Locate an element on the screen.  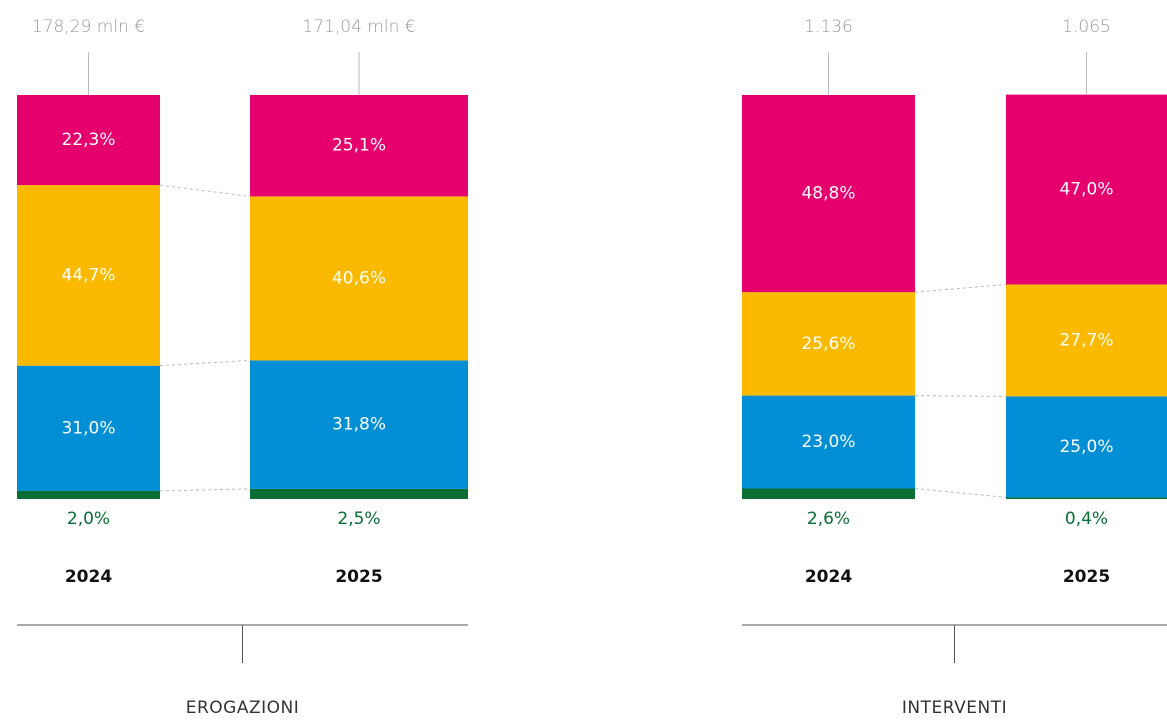
value-label: 2,0% is located at coordinates (88, 519).